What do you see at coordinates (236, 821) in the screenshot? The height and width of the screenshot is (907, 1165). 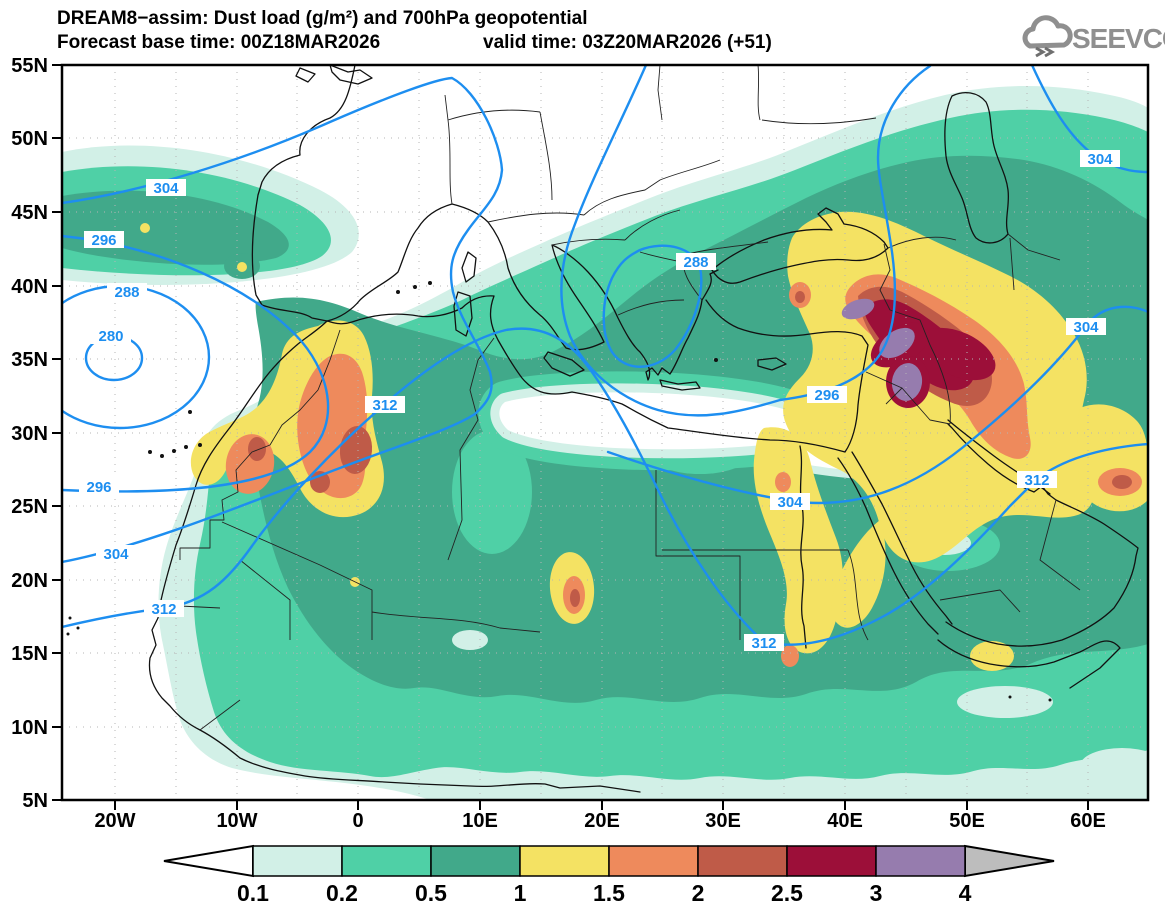 I see `x-tick-label: 10W` at bounding box center [236, 821].